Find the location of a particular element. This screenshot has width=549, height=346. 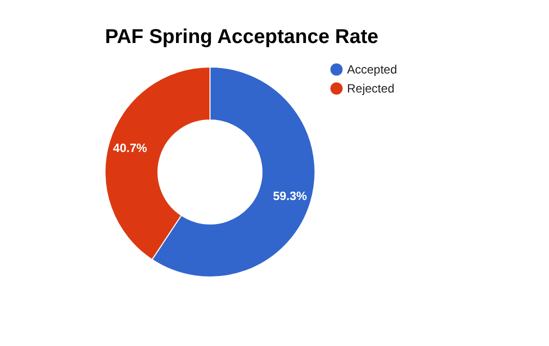

legend-label: Accepted is located at coordinates (372, 69).